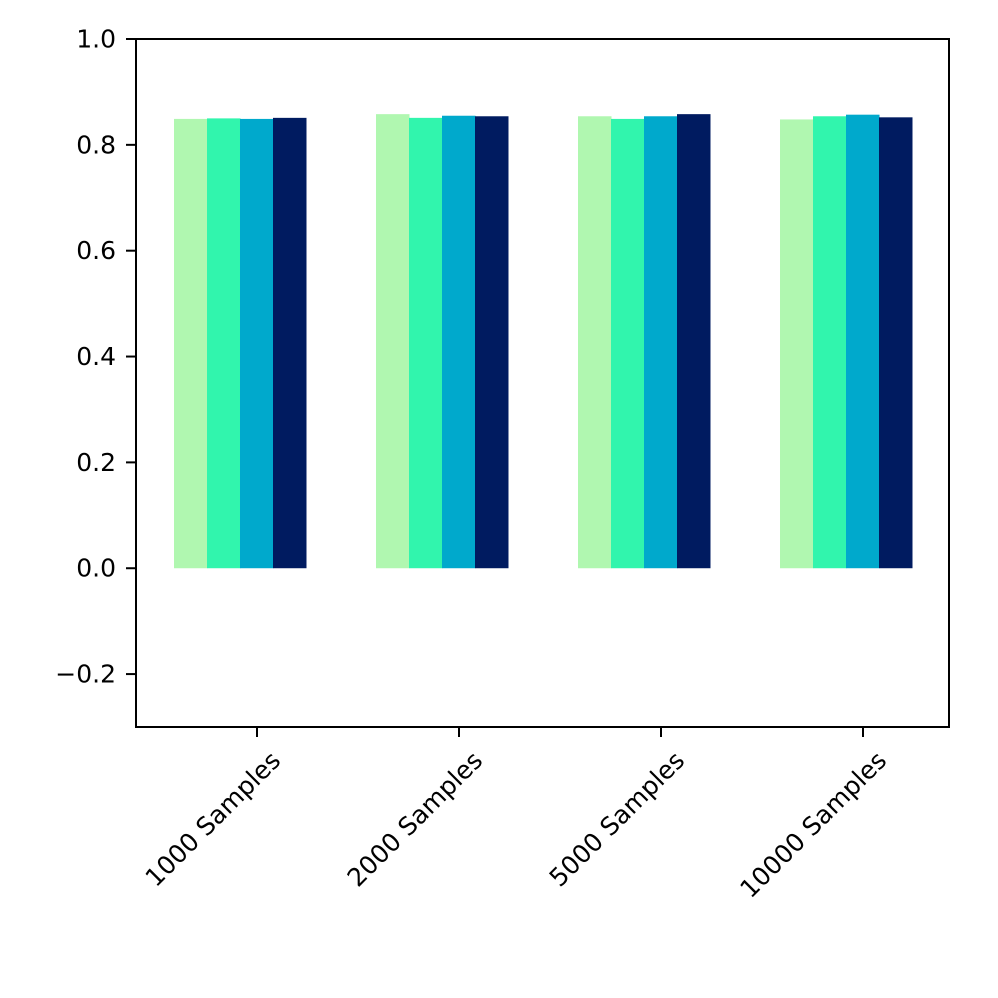 The width and height of the screenshot is (998, 998). Describe the element at coordinates (85, 674) in the screenshot. I see `y-tick-label: −0.2` at that location.